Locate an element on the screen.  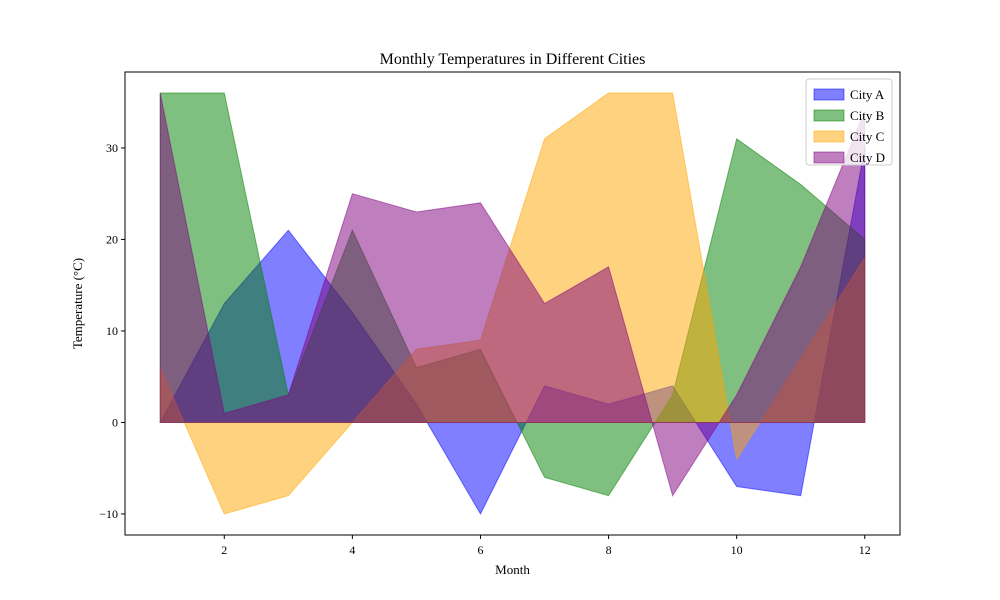
chart-title: Monthly Temperatures in Different Cities is located at coordinates (513, 59).